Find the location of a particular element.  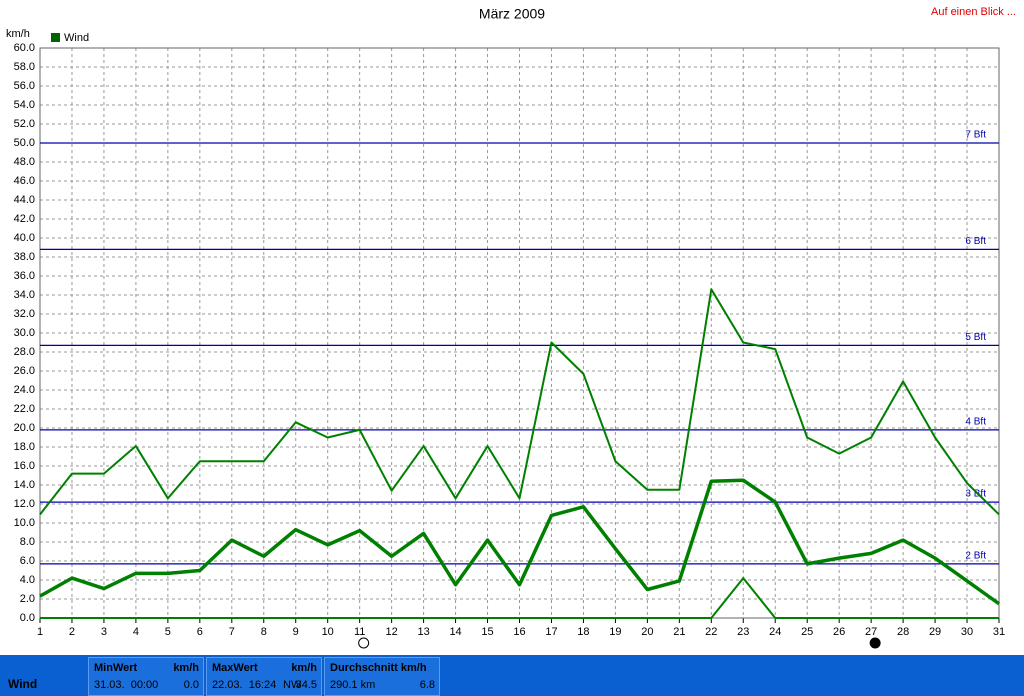

x-tick-label: 1 is located at coordinates (40, 632).